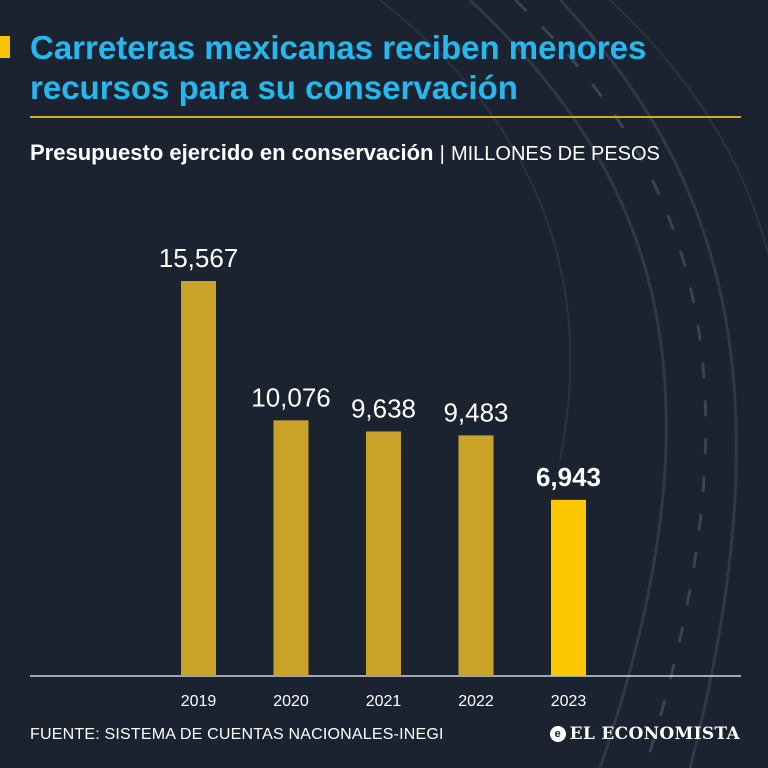 Image resolution: width=768 pixels, height=768 pixels. What do you see at coordinates (385, 117) in the screenshot?
I see `title-divider` at bounding box center [385, 117].